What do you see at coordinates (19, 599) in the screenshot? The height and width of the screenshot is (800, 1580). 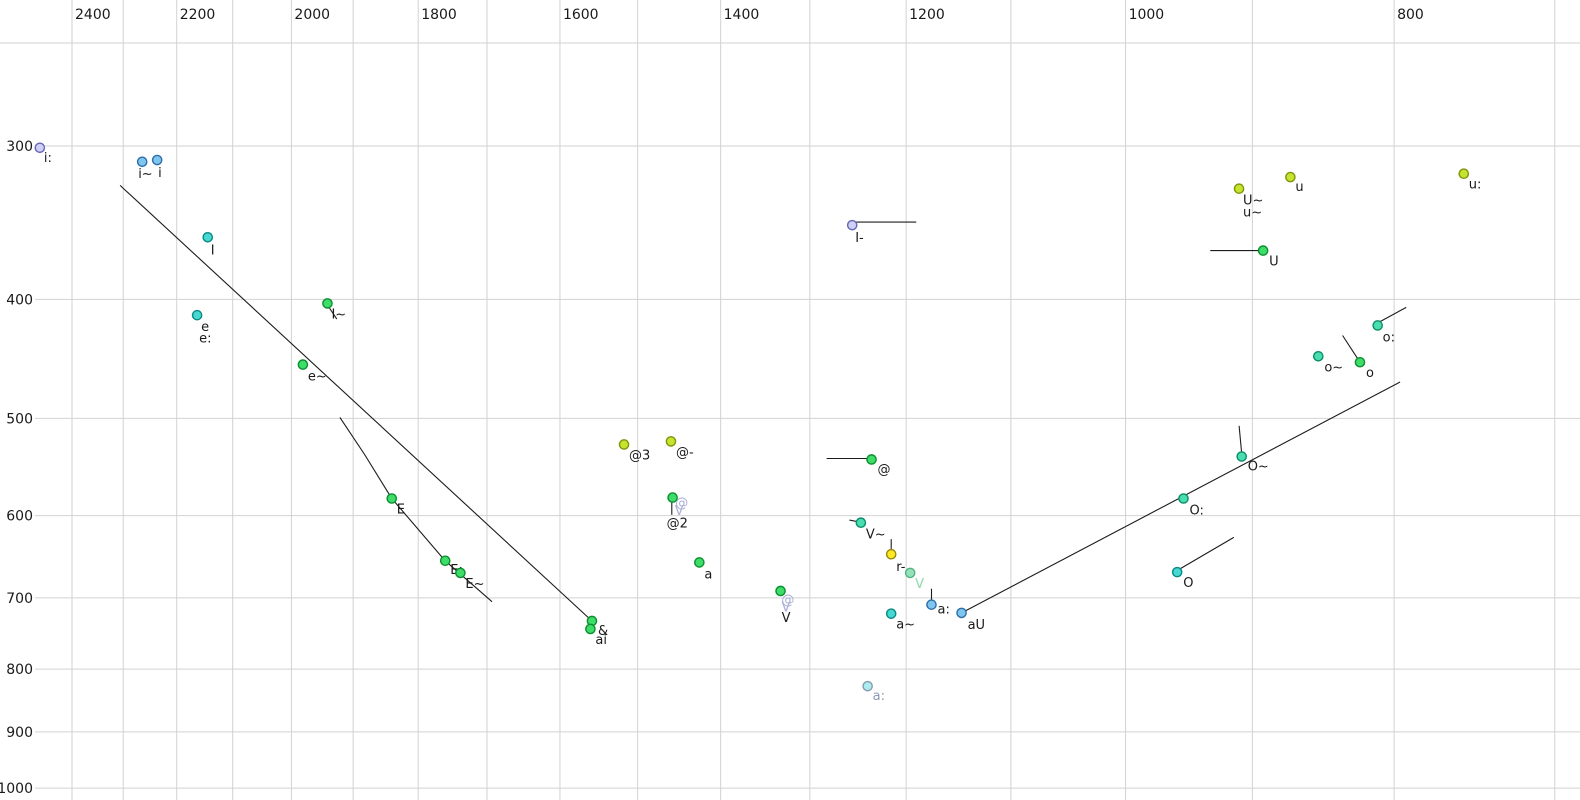 I see `y-tick-700: 700` at bounding box center [19, 599].